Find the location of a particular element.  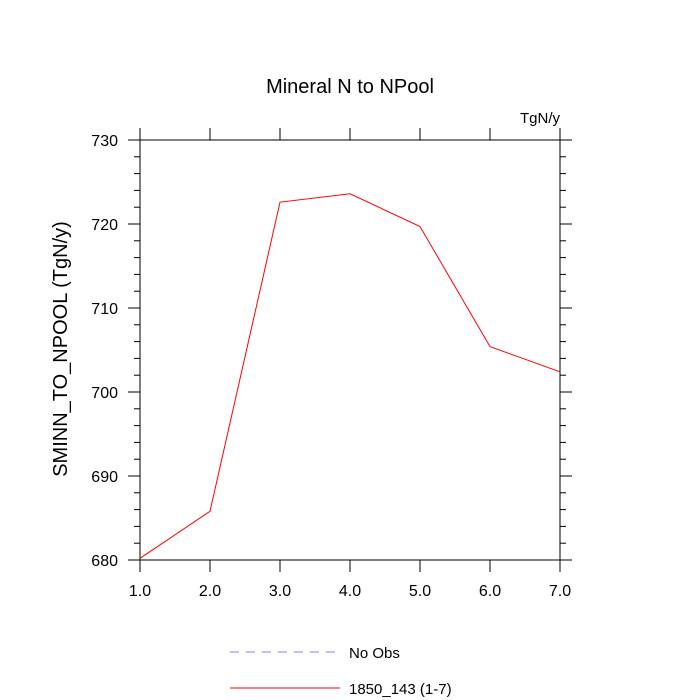

y-tick-label: 680 is located at coordinates (104, 561).